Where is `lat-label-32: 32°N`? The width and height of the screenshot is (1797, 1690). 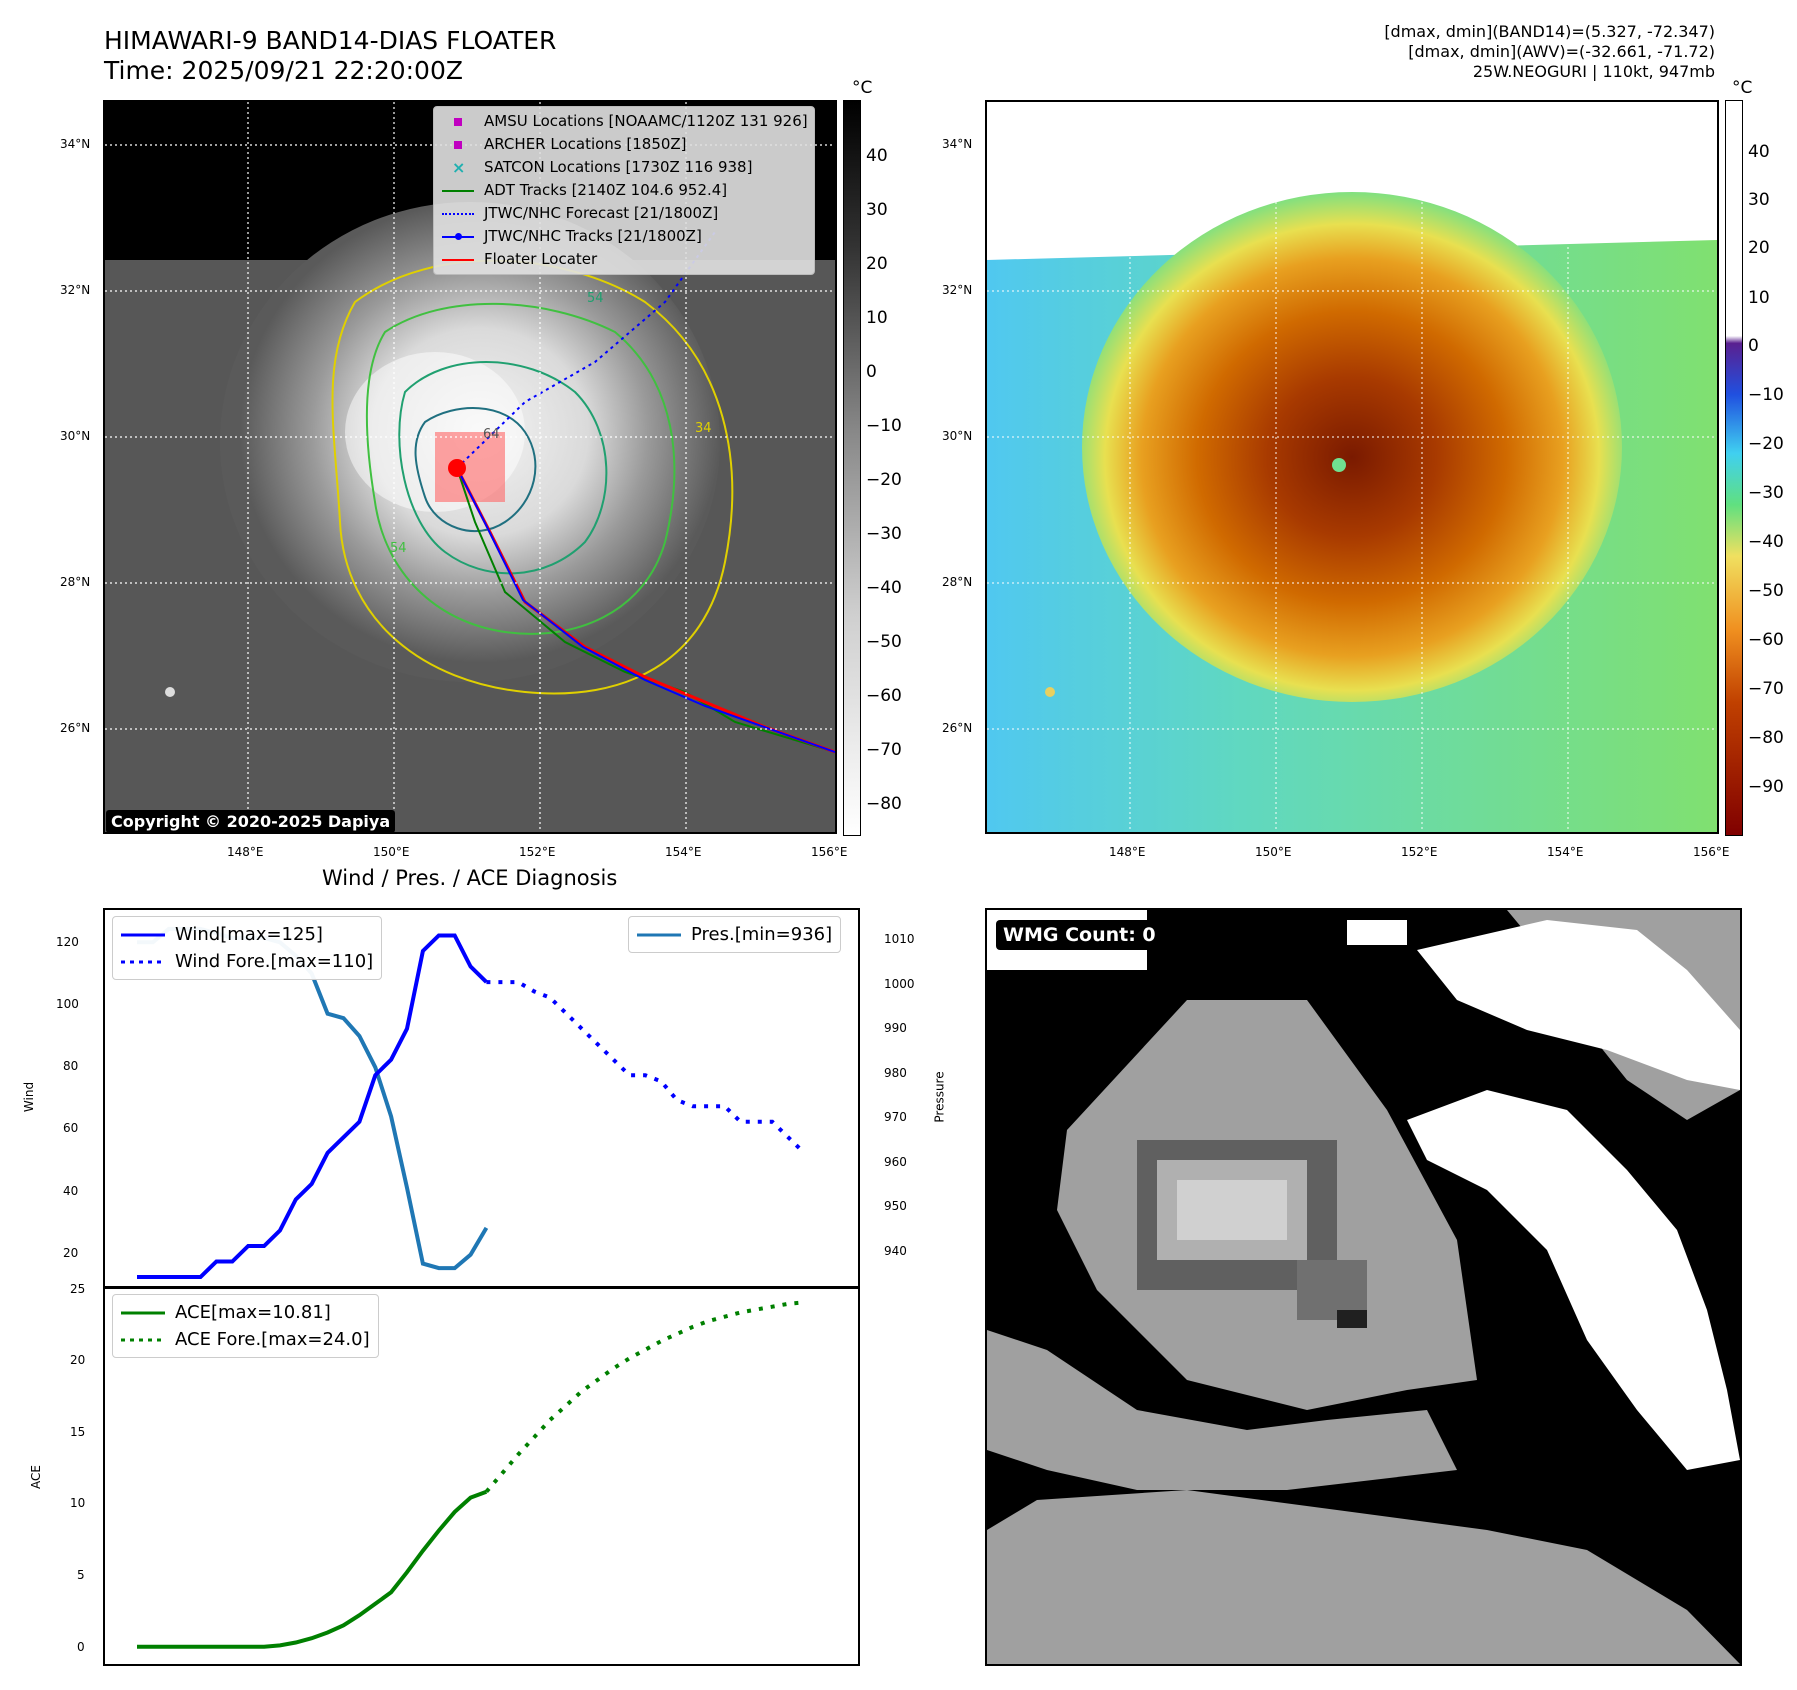 lat-label-32: 32°N is located at coordinates (75, 290).